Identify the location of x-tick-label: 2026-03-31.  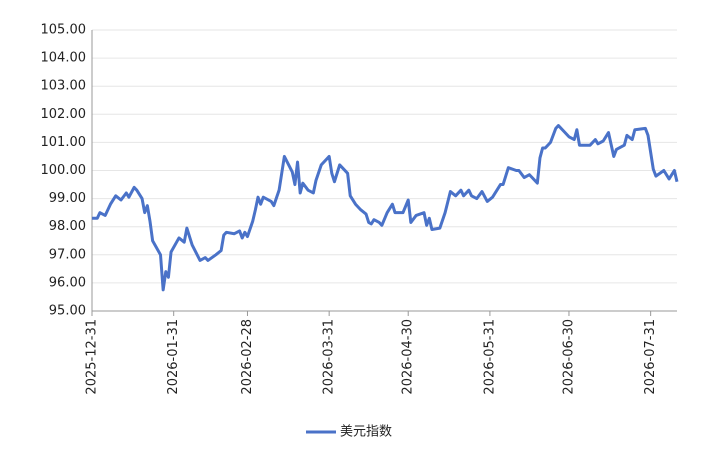
(329, 357).